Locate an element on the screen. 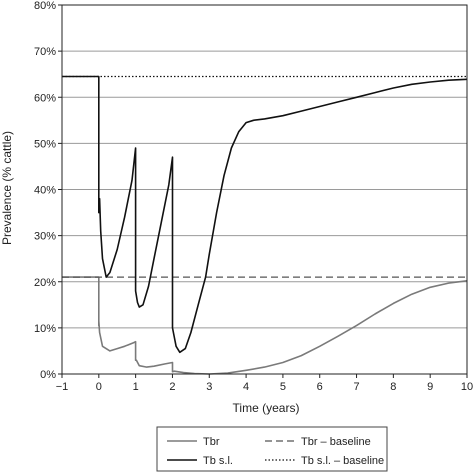  legend-box is located at coordinates (272, 449).